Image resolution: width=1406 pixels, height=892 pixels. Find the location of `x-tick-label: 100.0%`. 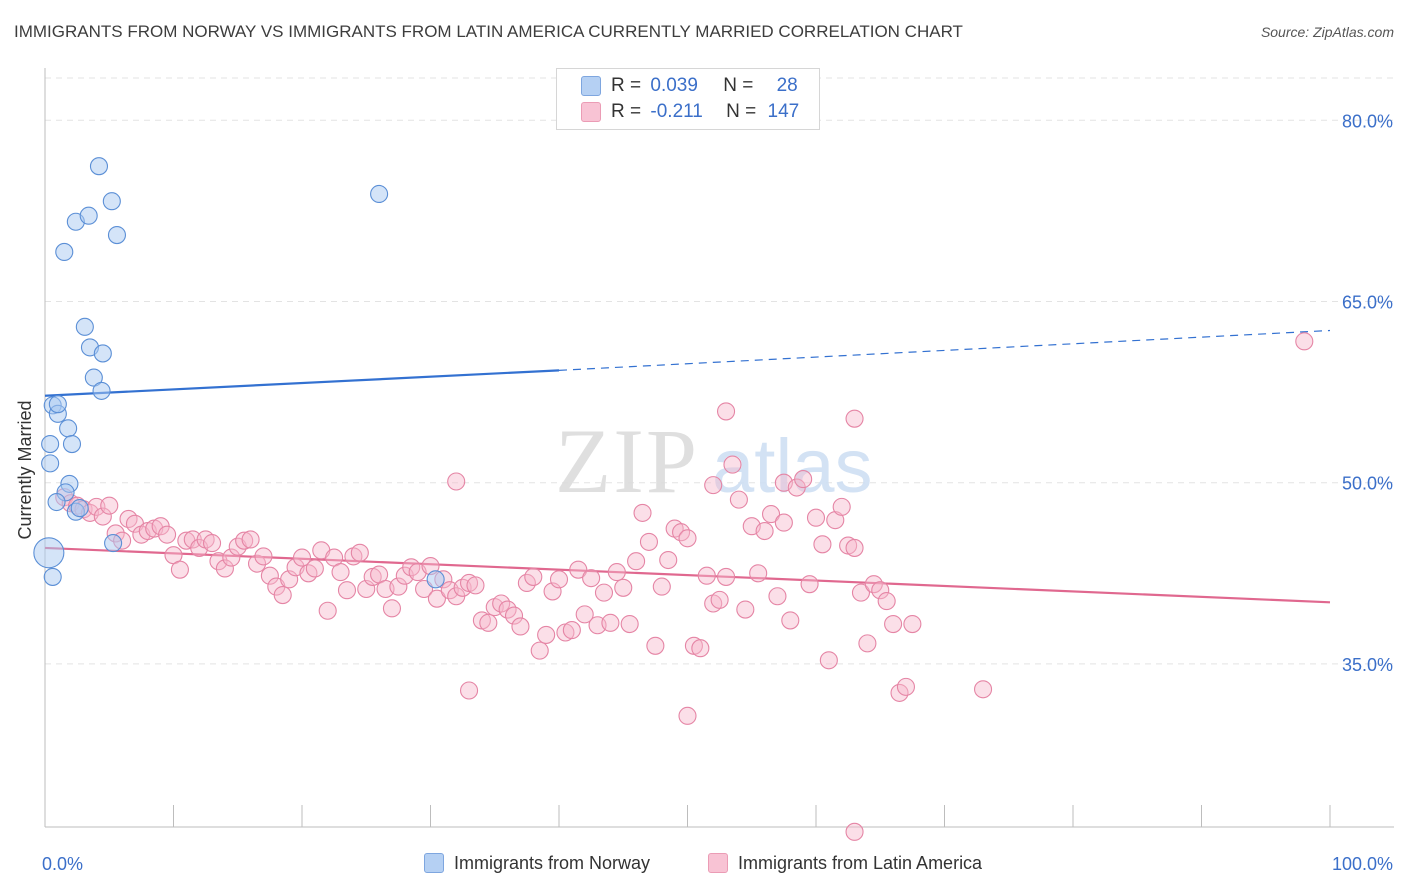

x-tick-label: 100.0% is located at coordinates (1362, 864).